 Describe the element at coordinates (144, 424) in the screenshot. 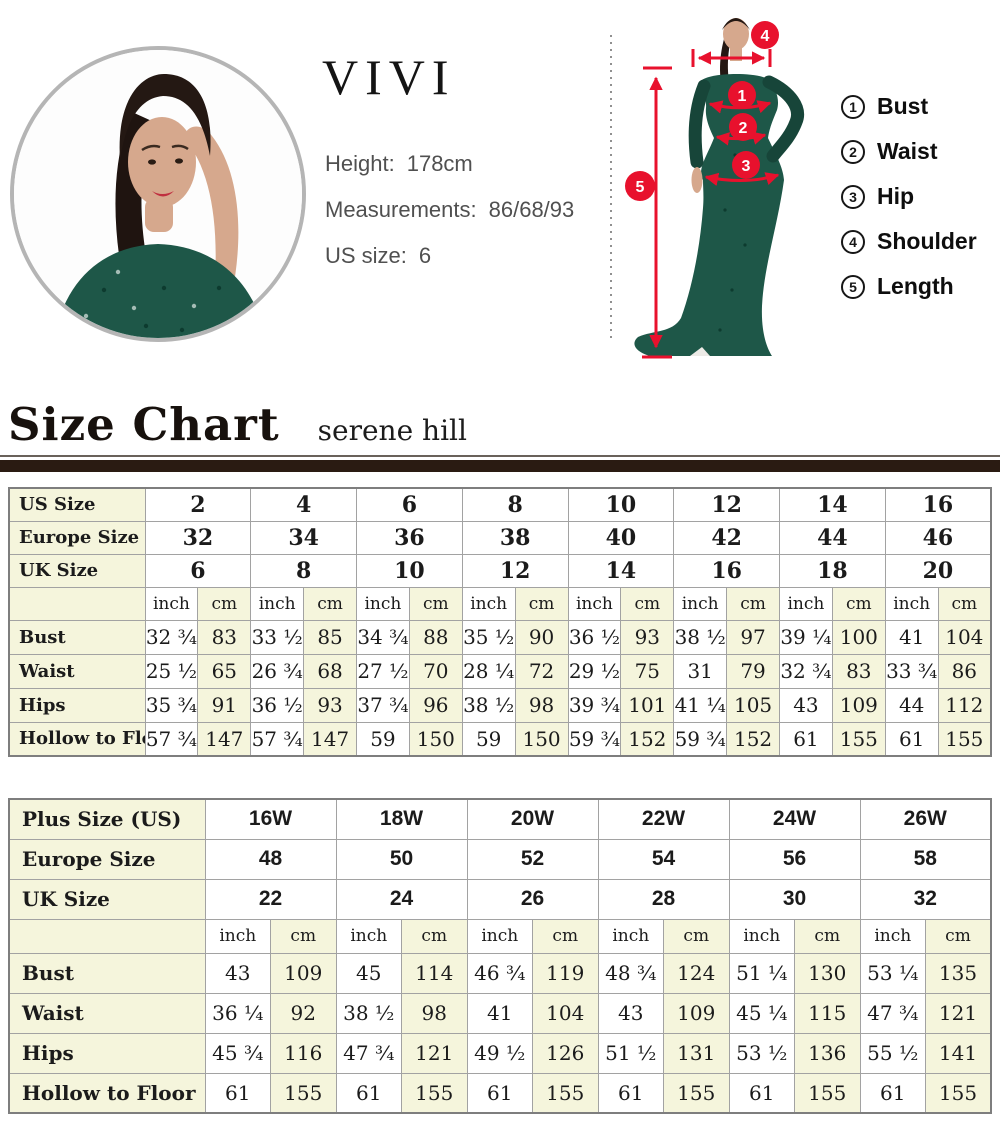

I see `size-chart-title: Size Chart` at that location.